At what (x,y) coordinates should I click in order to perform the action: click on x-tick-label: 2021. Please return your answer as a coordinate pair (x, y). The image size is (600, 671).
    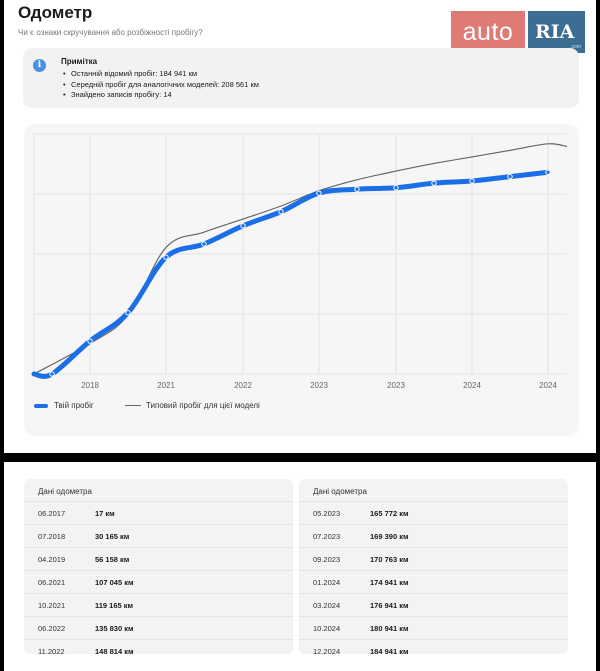
    Looking at the image, I should click on (166, 385).